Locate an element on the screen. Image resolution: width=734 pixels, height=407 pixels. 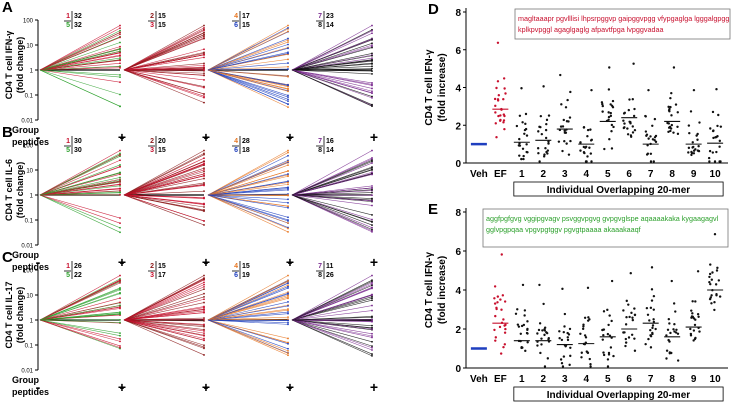
legend-count: 15 is located at coordinates (162, 266).